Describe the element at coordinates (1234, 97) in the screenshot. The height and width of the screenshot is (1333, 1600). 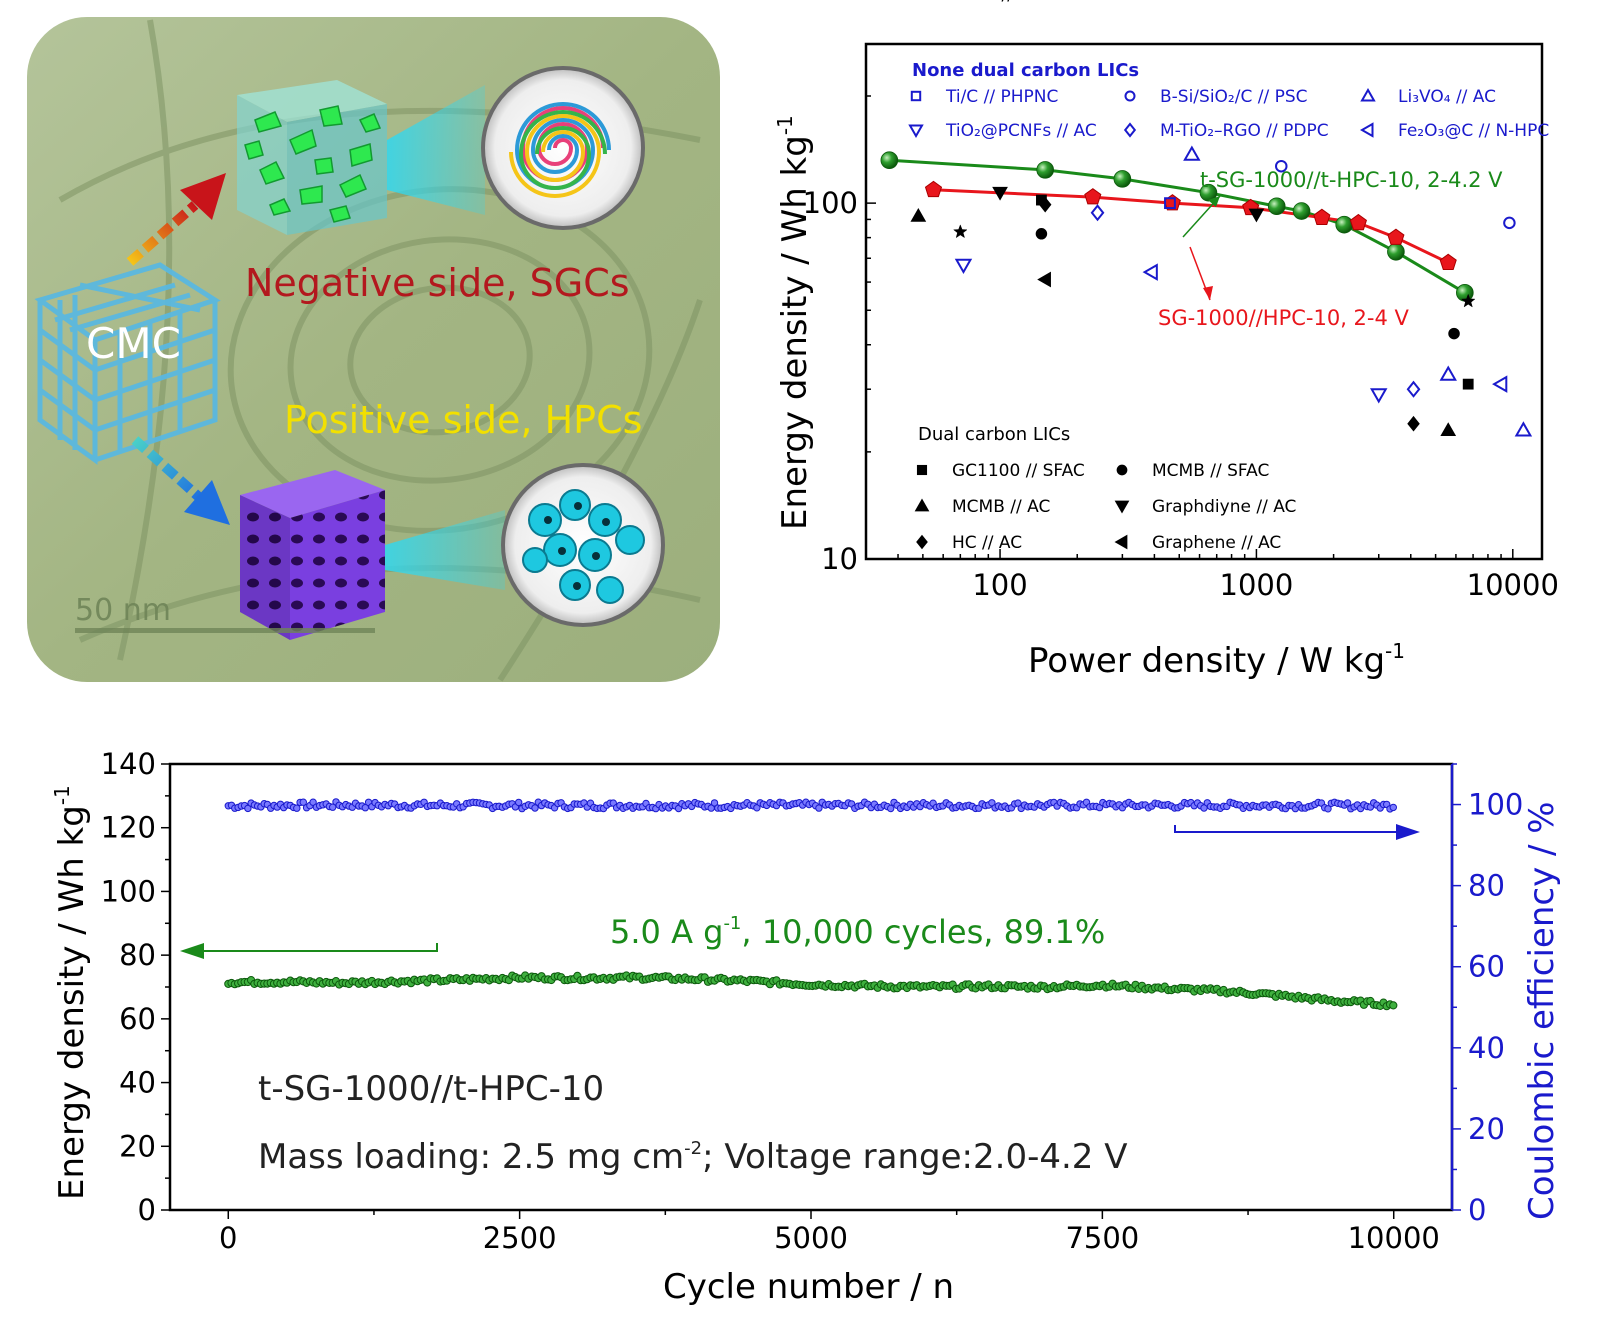
I see `legend-label: B-Si/SiO₂/C // PSC` at that location.